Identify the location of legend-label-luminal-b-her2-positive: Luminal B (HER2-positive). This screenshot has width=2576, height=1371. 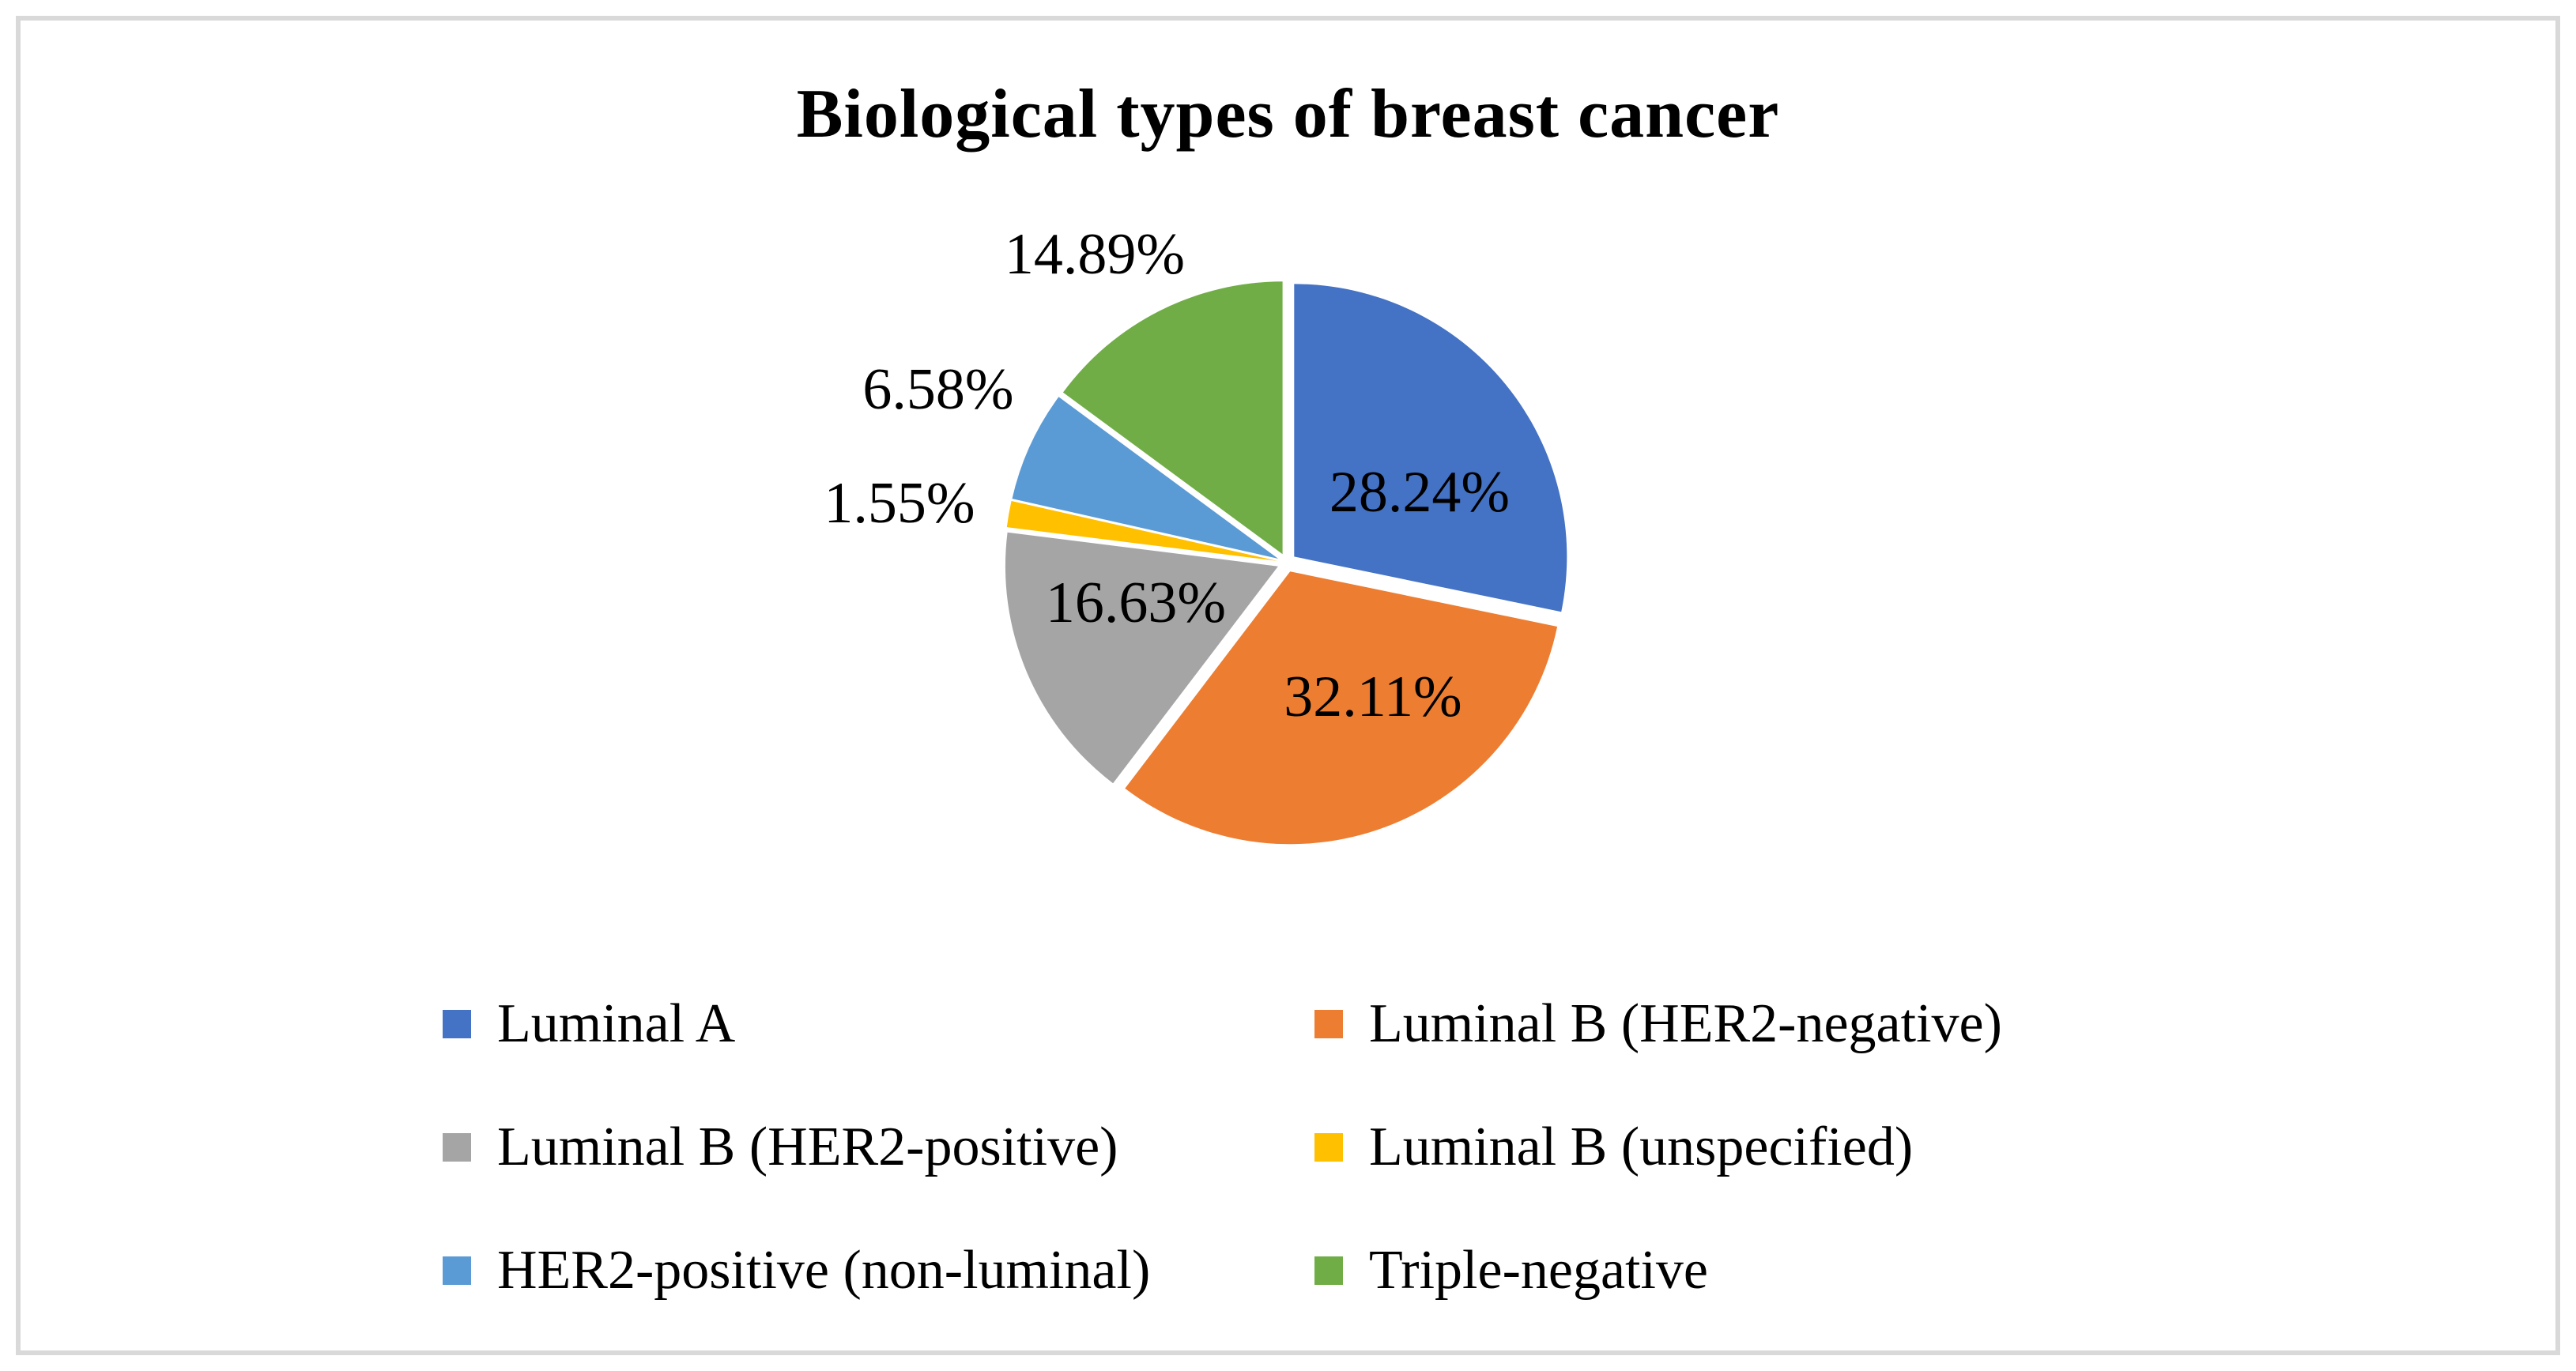
(807, 1147).